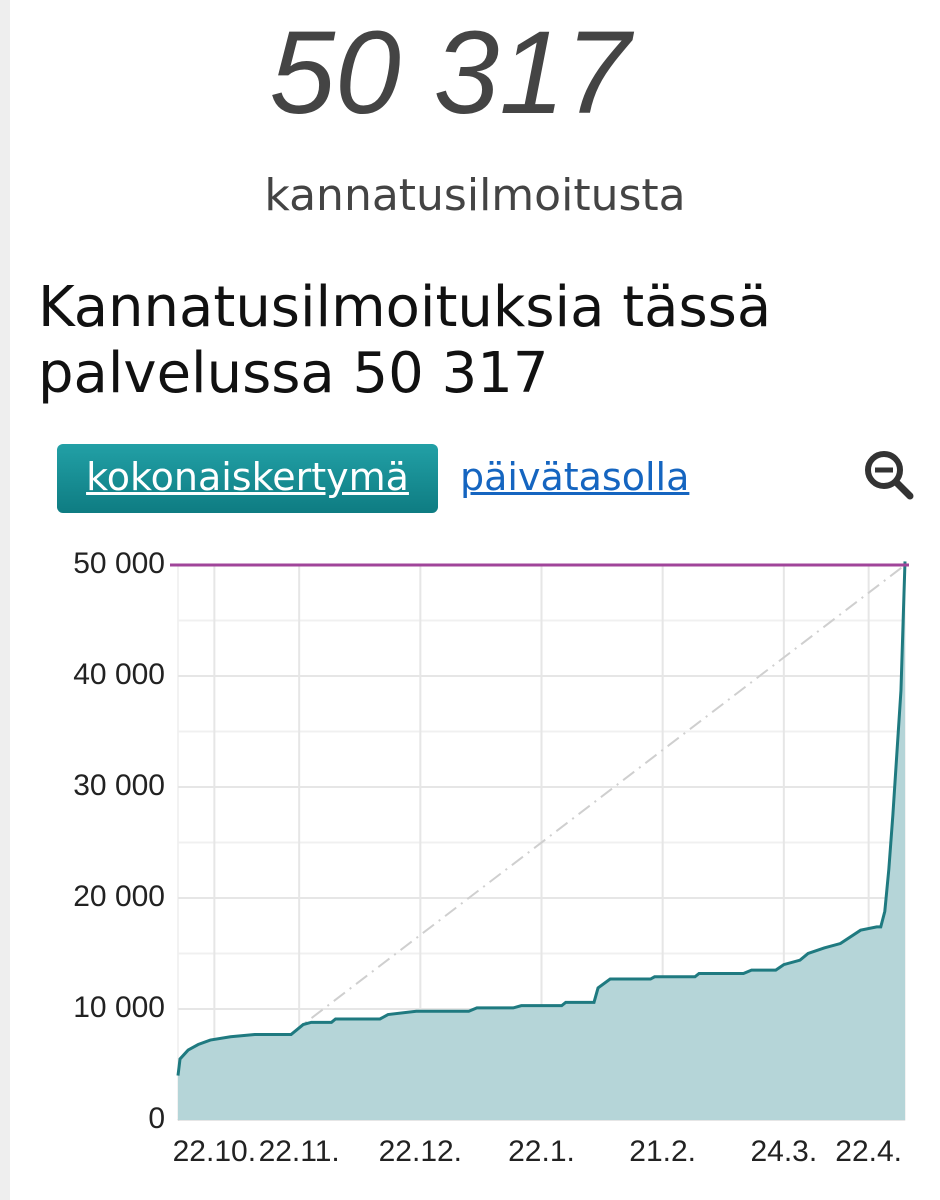 This screenshot has width=940, height=1200. I want to click on zoom-out-icon, so click(888, 474).